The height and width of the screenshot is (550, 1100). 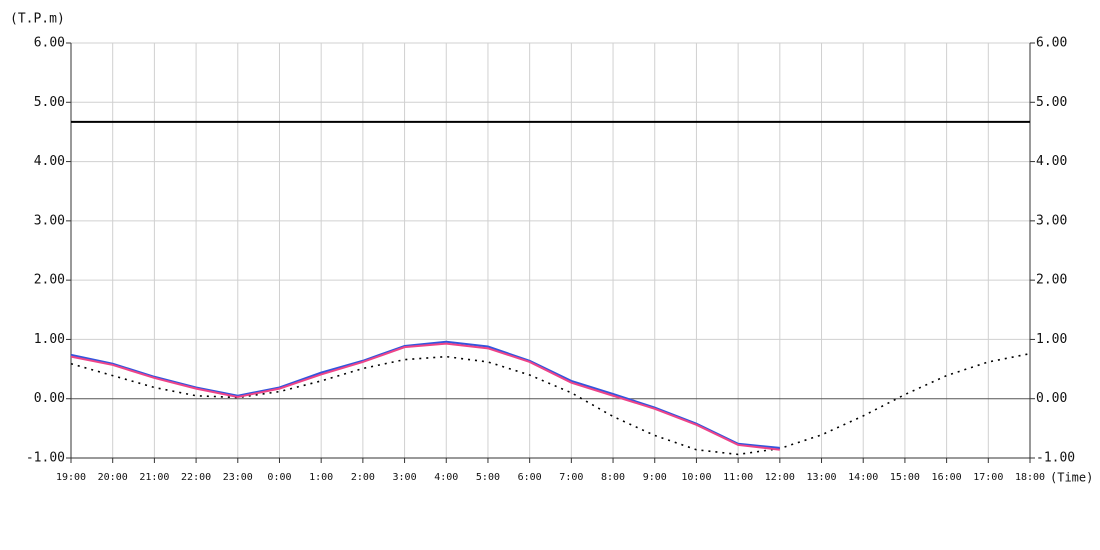 I want to click on x-tick-label: 21:00, so click(x=154, y=477).